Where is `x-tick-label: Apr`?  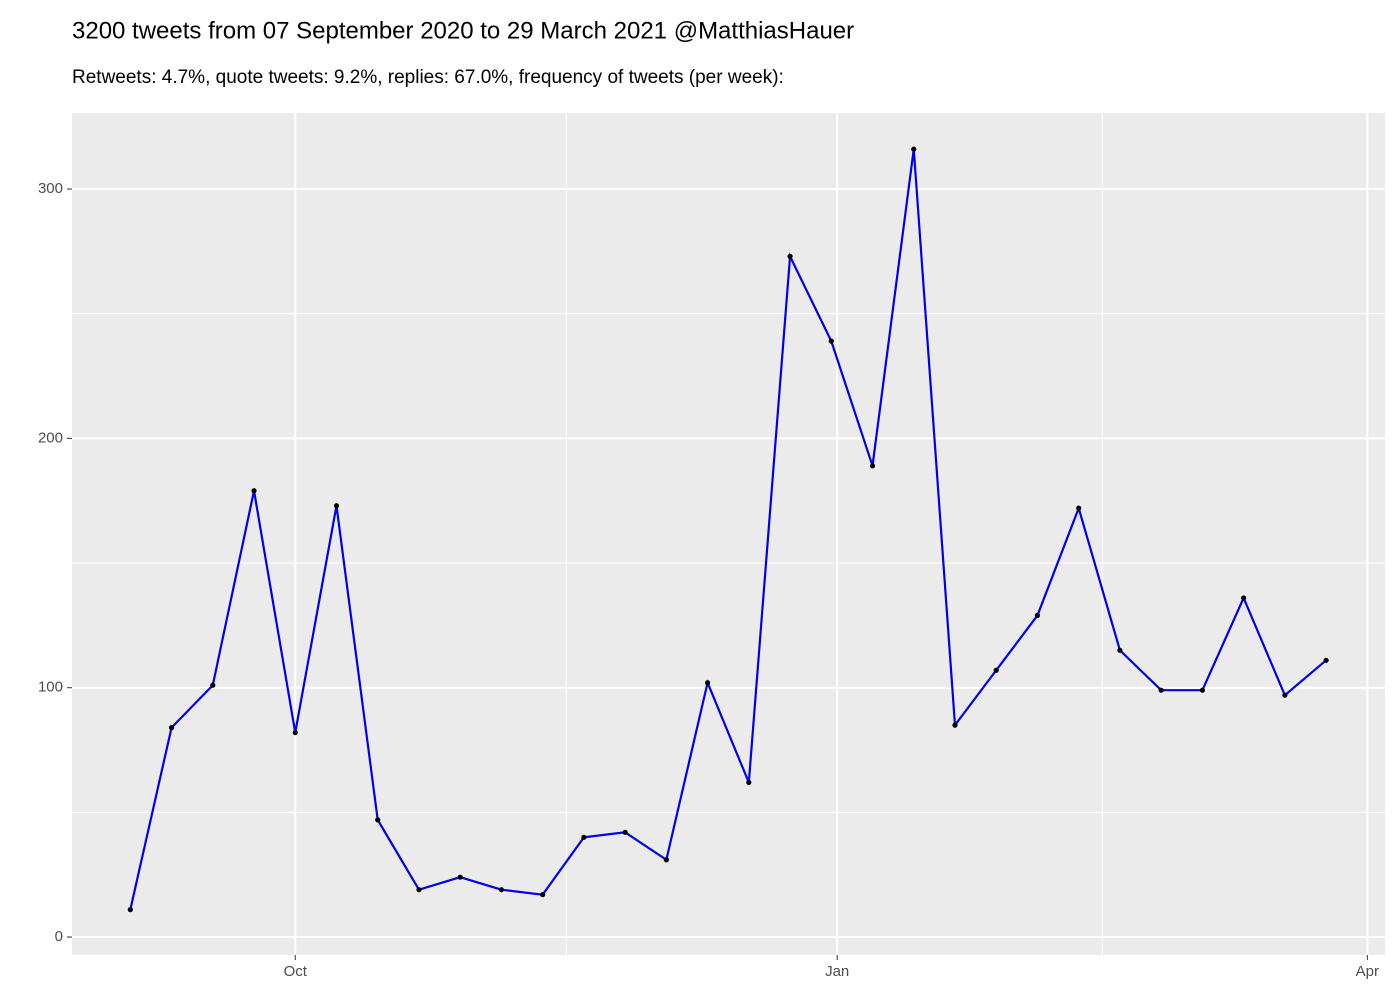
x-tick-label: Apr is located at coordinates (1367, 971).